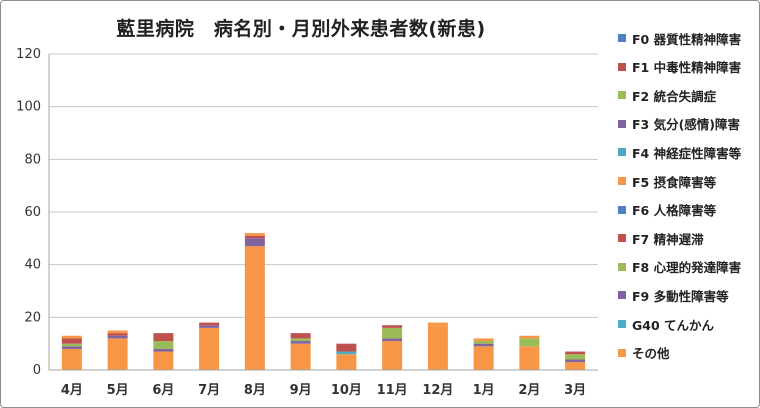  I want to click on legend-label: F3 気分(感情)障害, so click(686, 125).